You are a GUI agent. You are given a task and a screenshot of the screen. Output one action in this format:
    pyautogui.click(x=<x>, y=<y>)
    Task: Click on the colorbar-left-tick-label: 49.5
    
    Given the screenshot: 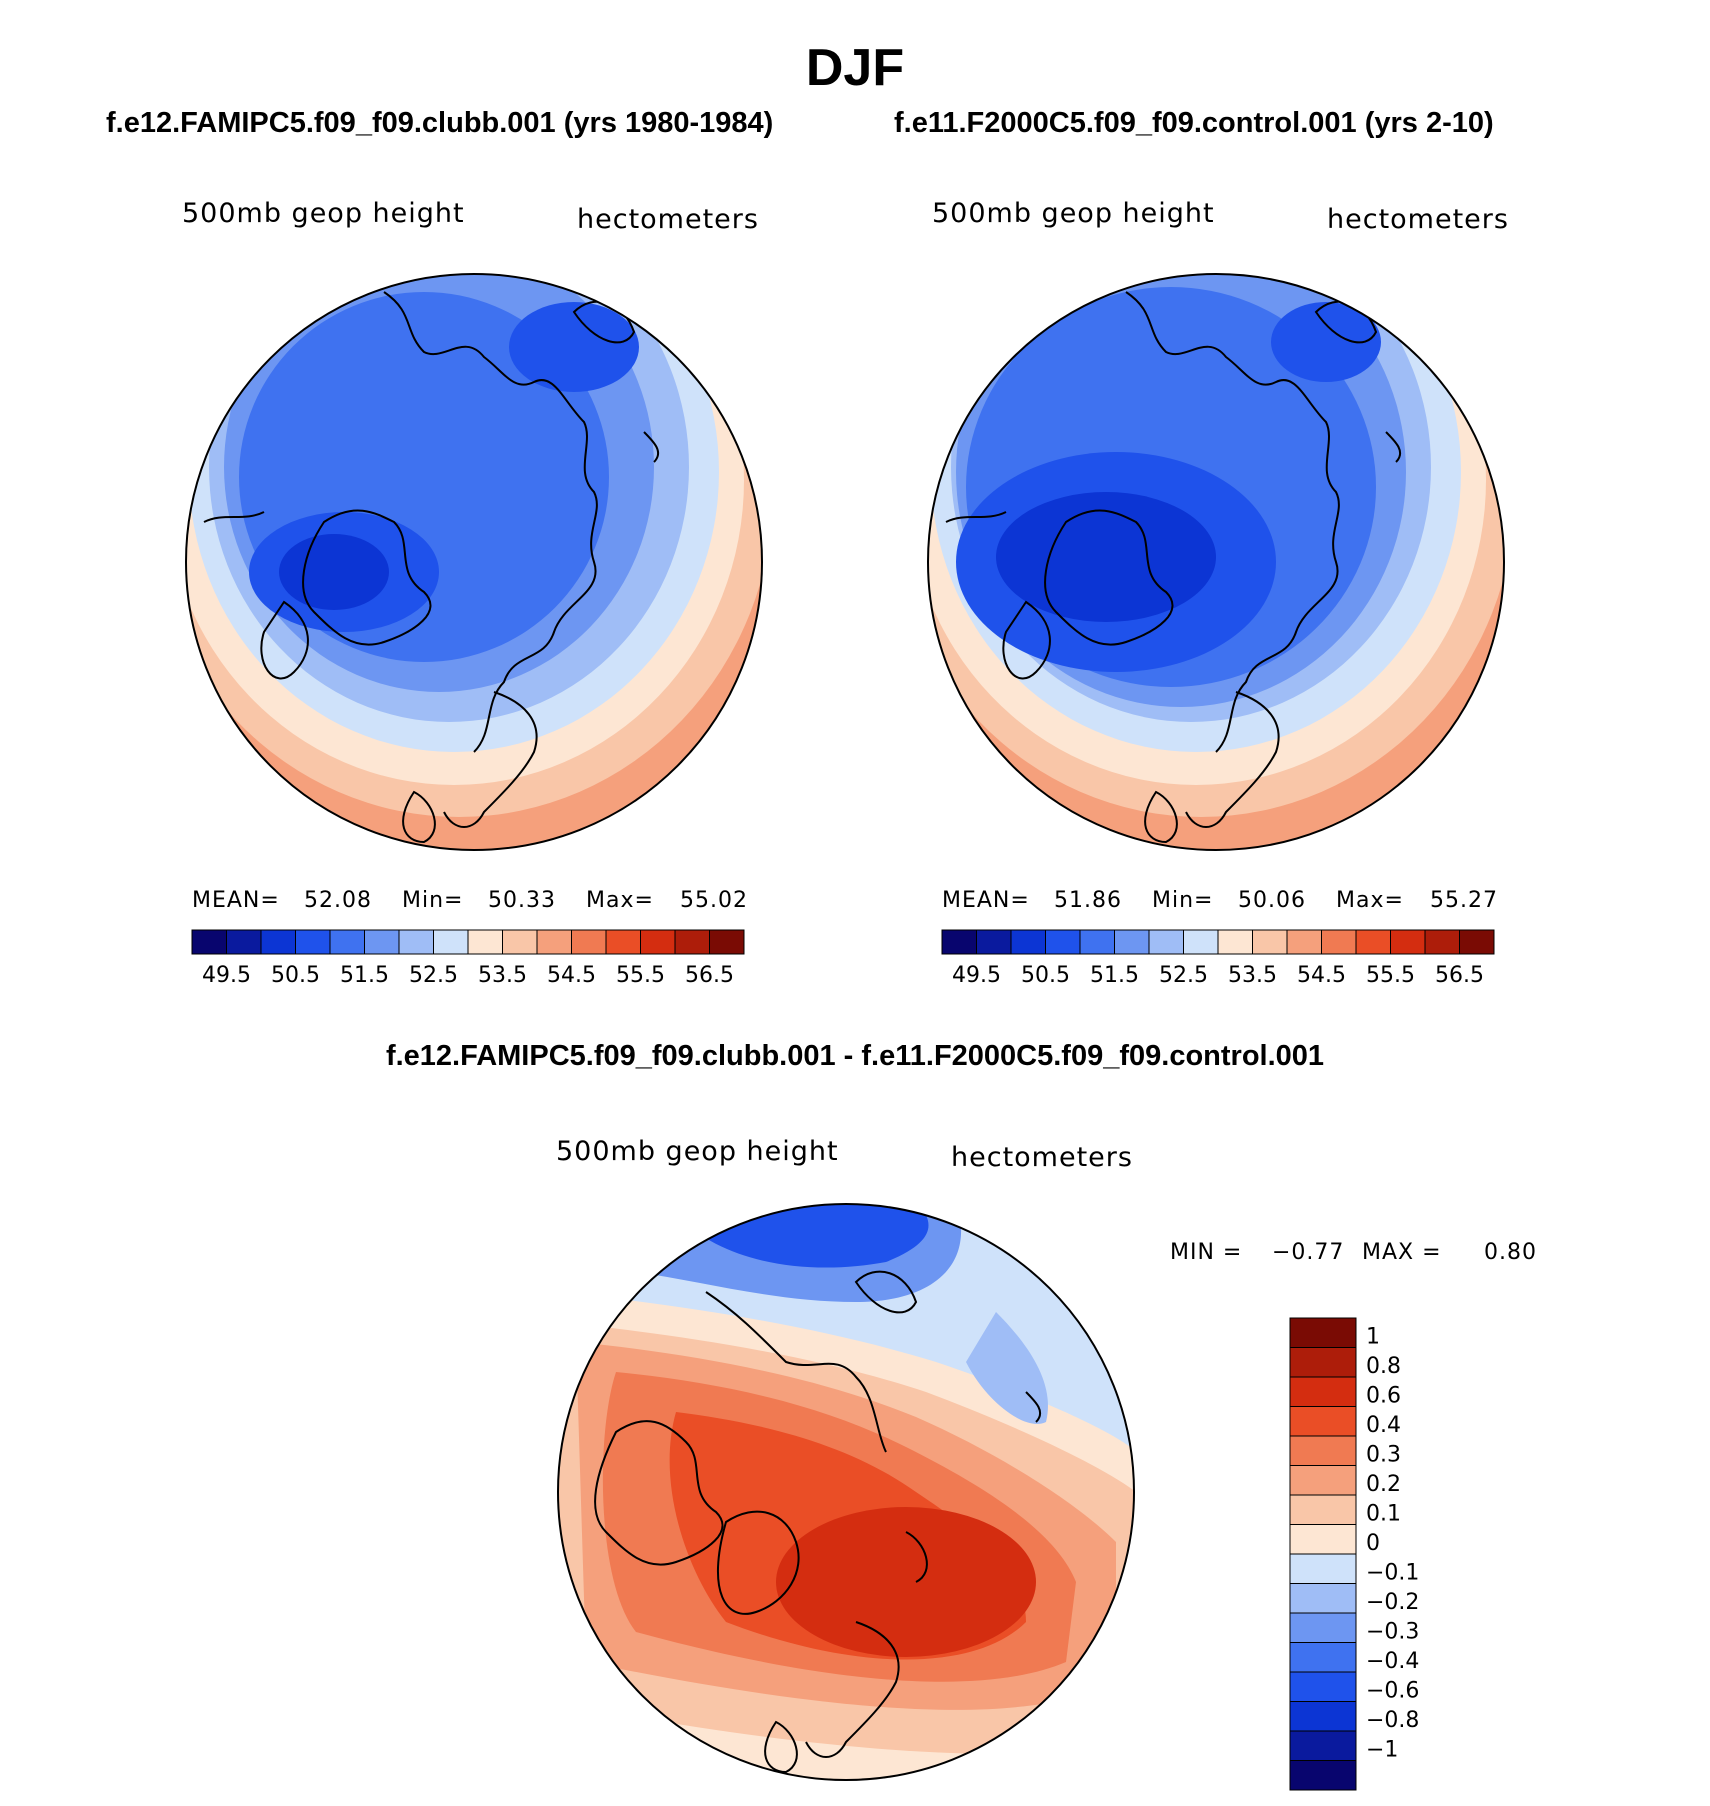 What is the action you would take?
    pyautogui.click(x=226, y=975)
    